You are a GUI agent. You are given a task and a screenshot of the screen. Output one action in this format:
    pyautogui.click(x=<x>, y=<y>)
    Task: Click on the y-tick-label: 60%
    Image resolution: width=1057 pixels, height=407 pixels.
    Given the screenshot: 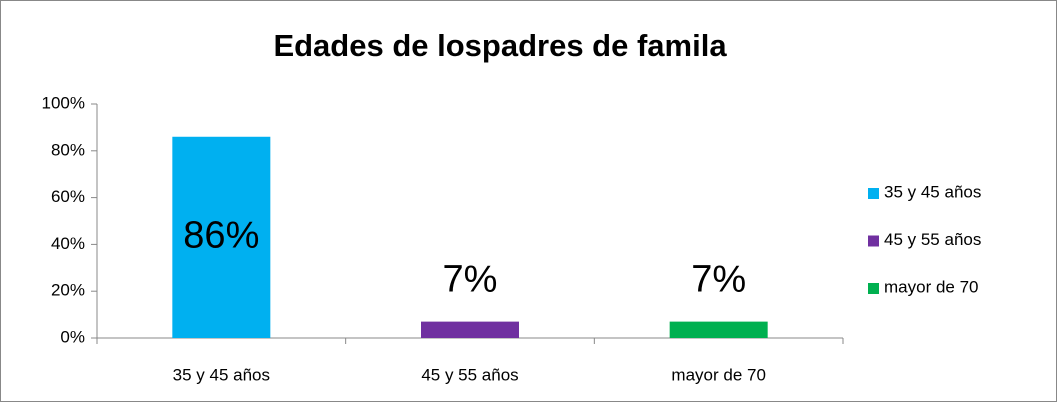 What is the action you would take?
    pyautogui.click(x=68, y=196)
    